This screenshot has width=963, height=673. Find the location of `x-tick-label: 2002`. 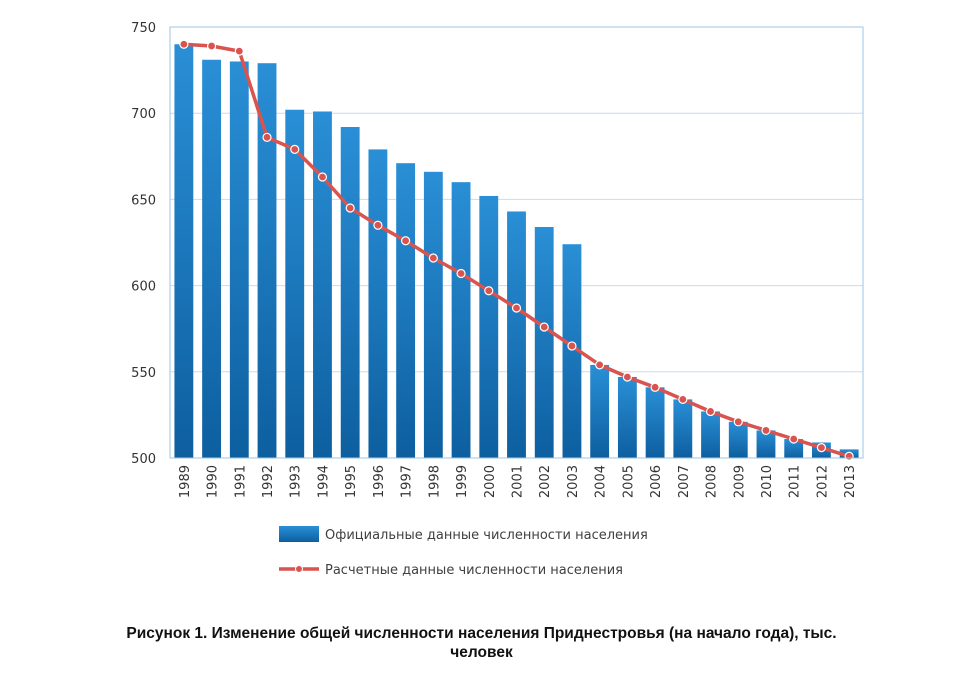

x-tick-label: 2002 is located at coordinates (545, 481).